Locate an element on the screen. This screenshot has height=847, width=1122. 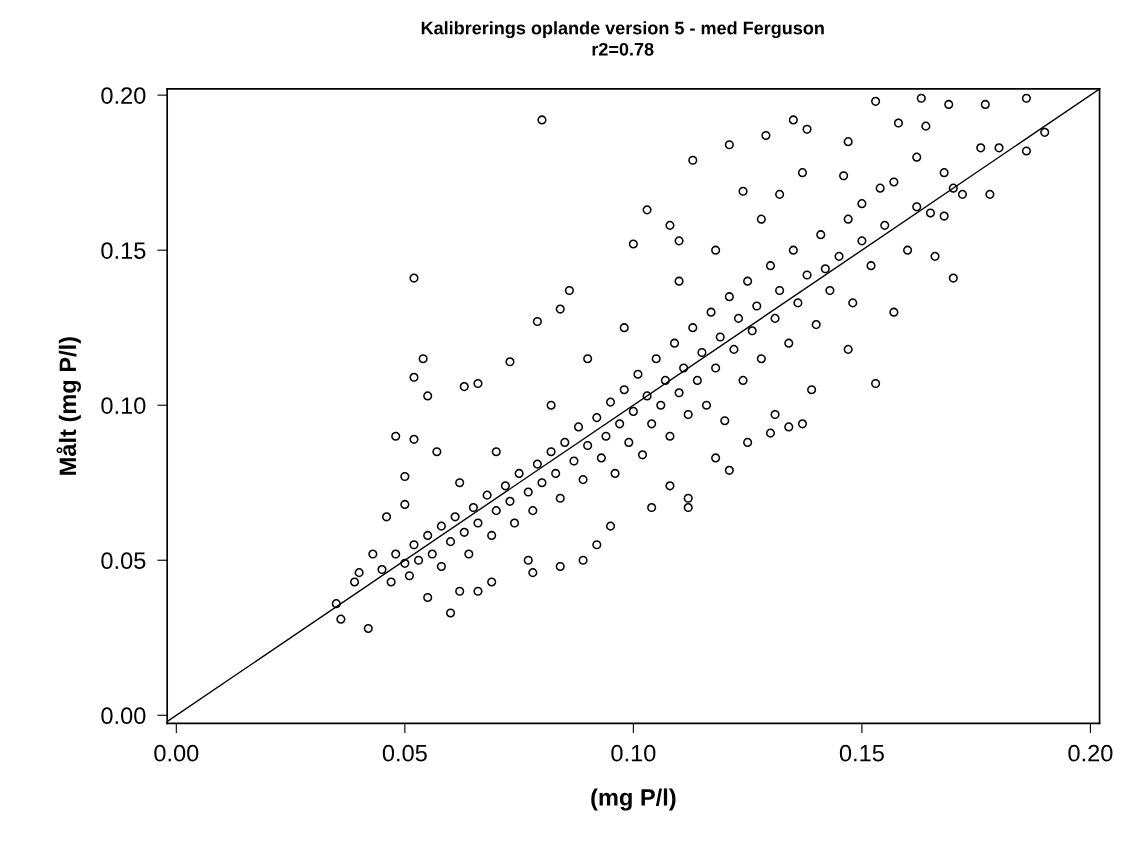
y-tick-label: 0.20 is located at coordinates (123, 95).